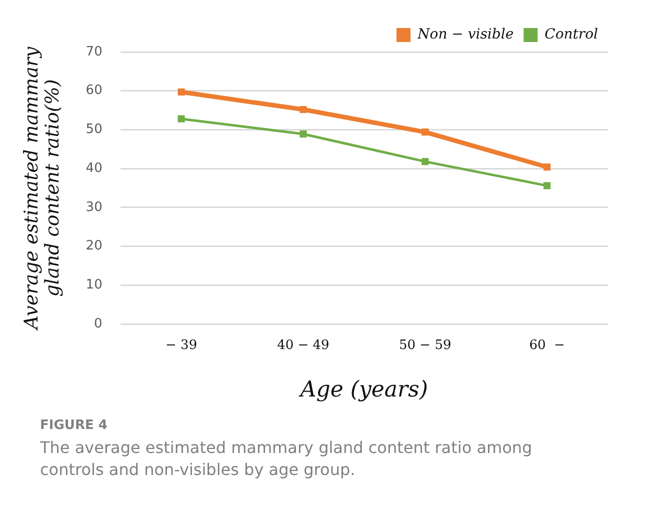 Image resolution: width=649 pixels, height=517 pixels. Describe the element at coordinates (94, 130) in the screenshot. I see `y-tick-label: 50` at that location.